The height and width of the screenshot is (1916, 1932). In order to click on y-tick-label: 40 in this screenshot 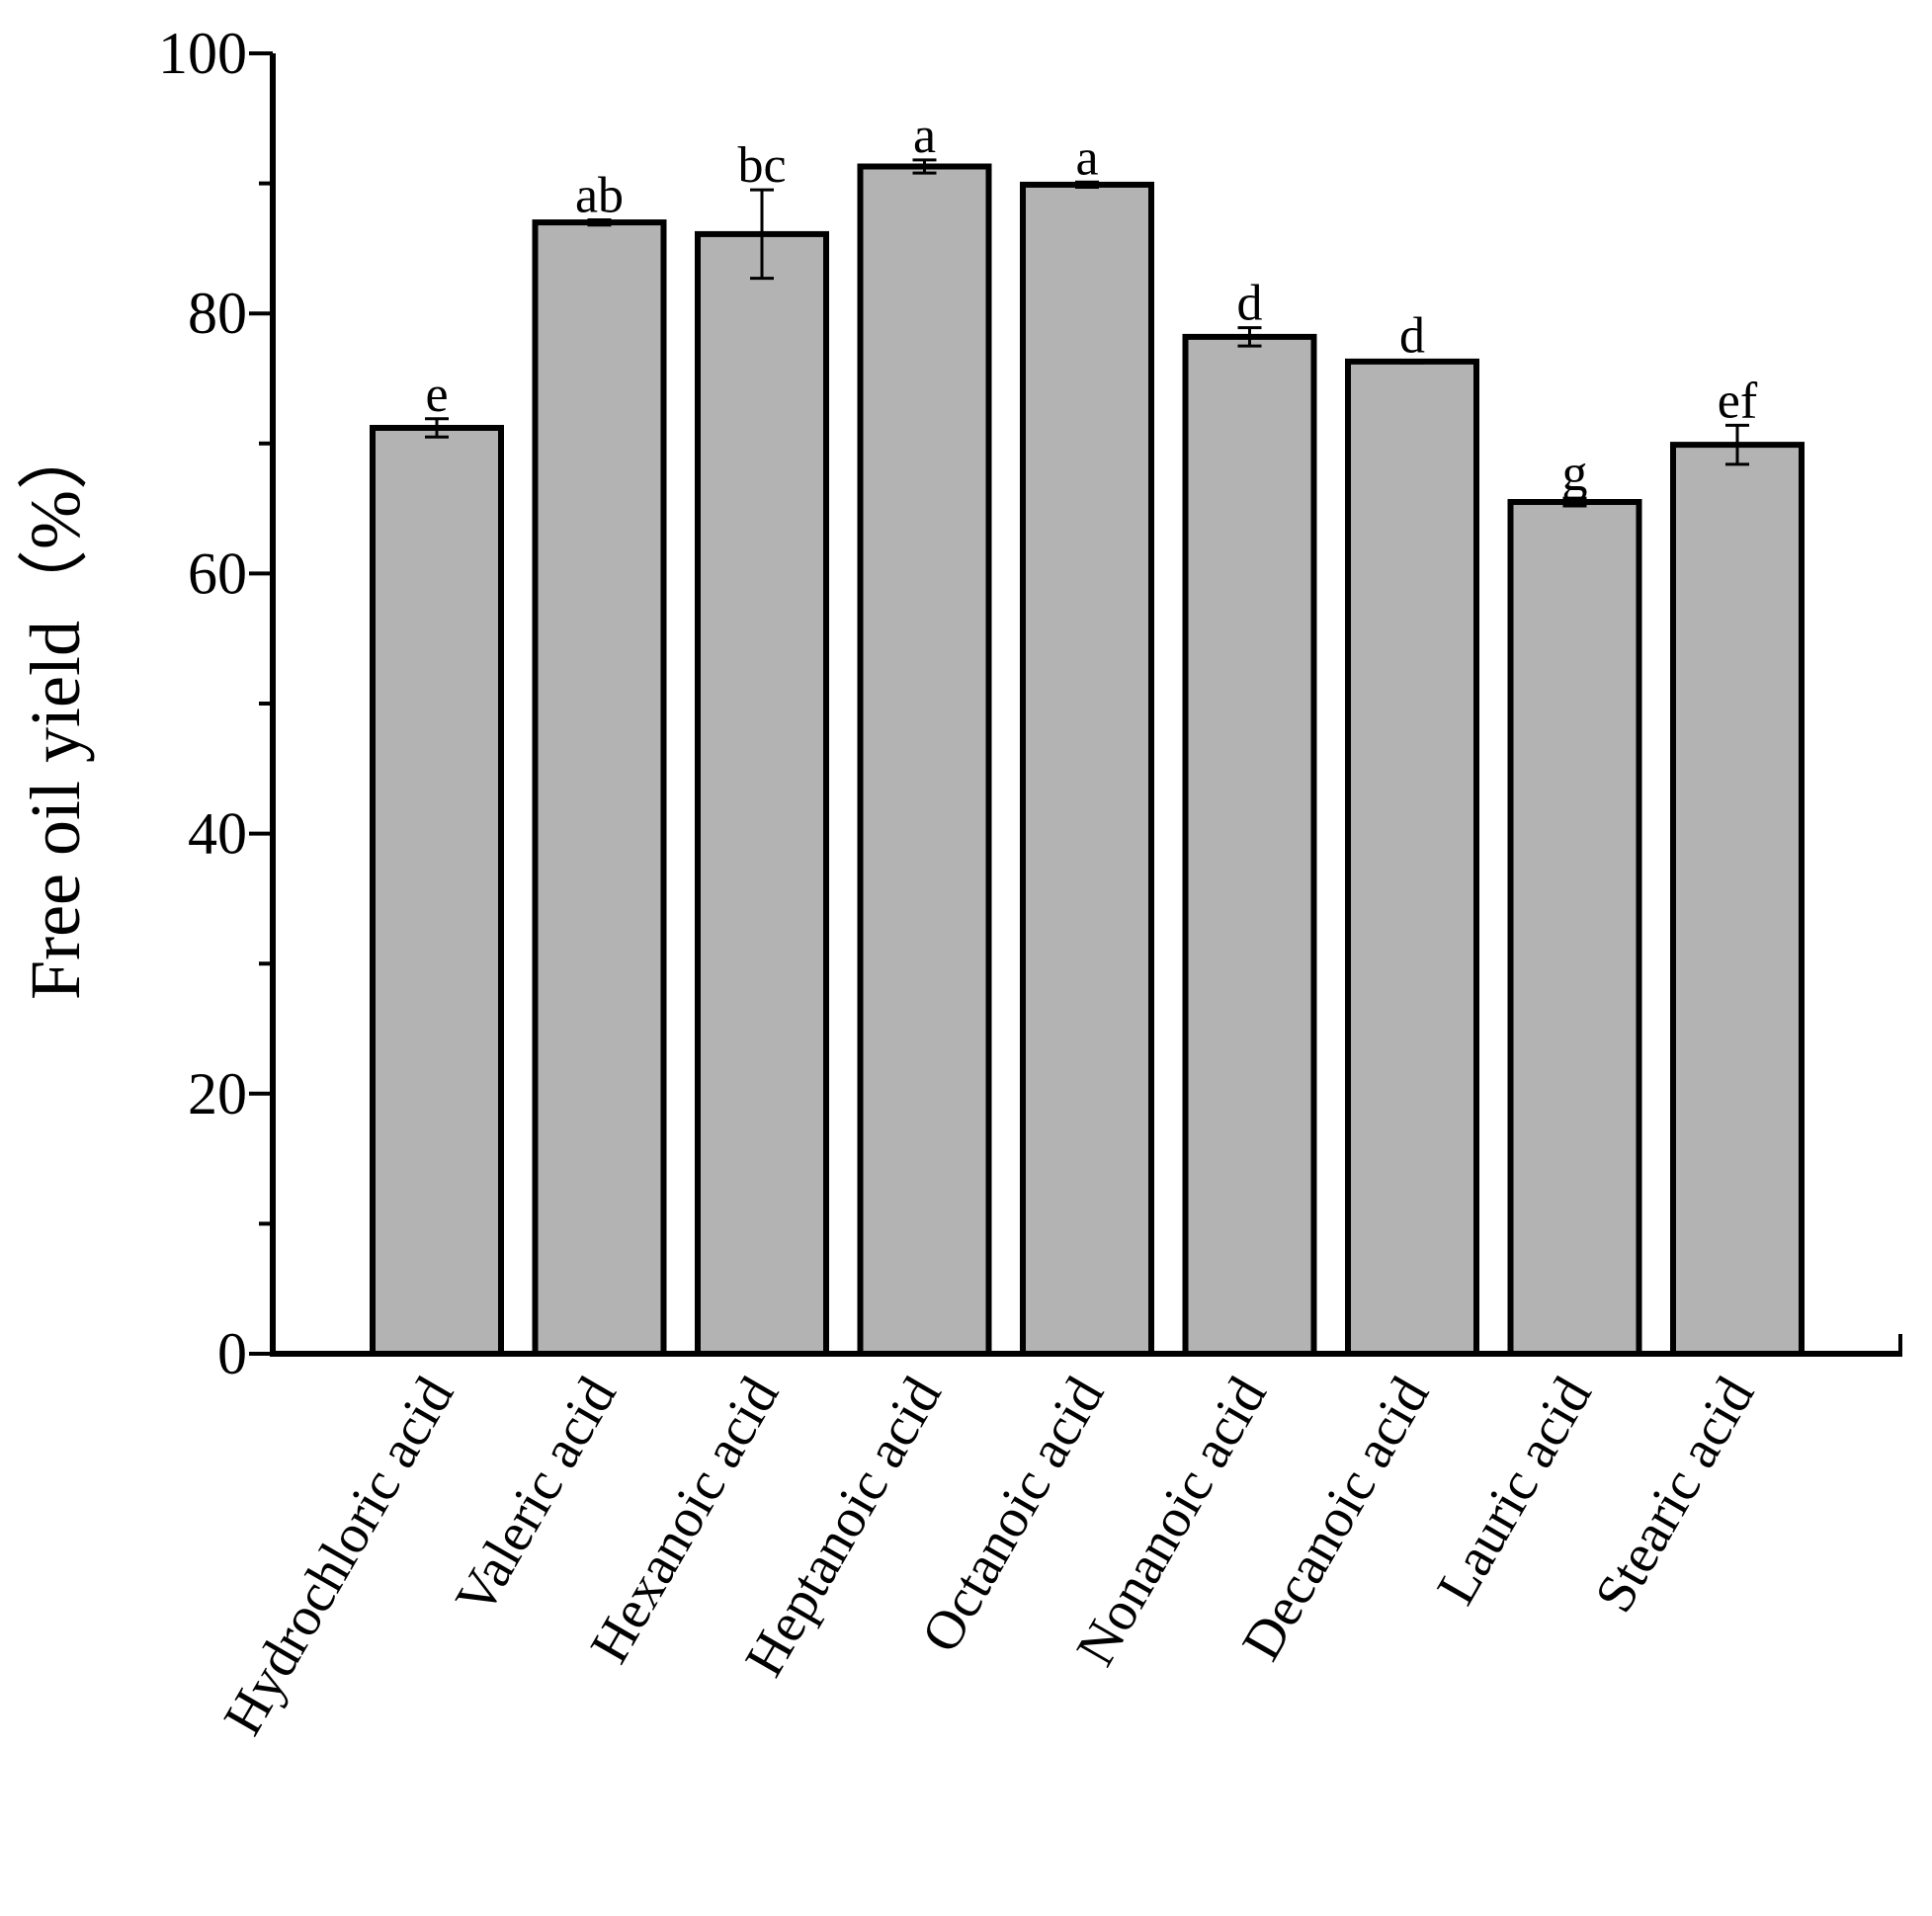, I will do `click(217, 834)`.